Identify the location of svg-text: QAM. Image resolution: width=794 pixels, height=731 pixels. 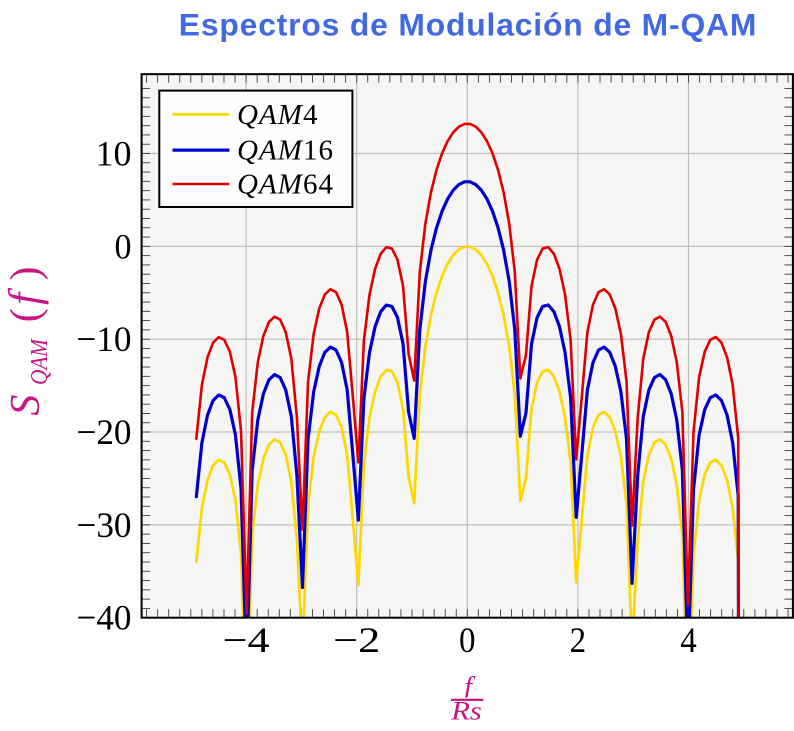
(40, 361).